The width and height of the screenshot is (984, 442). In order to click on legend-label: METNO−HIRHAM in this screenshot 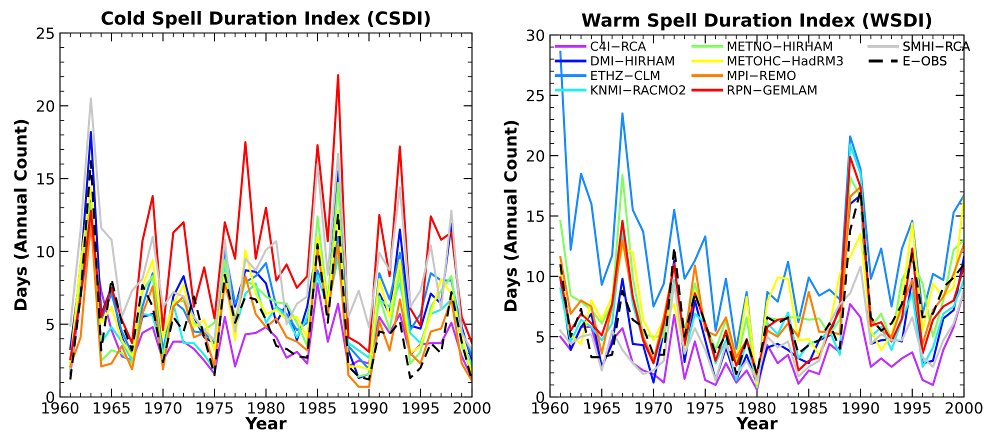, I will do `click(780, 46)`.